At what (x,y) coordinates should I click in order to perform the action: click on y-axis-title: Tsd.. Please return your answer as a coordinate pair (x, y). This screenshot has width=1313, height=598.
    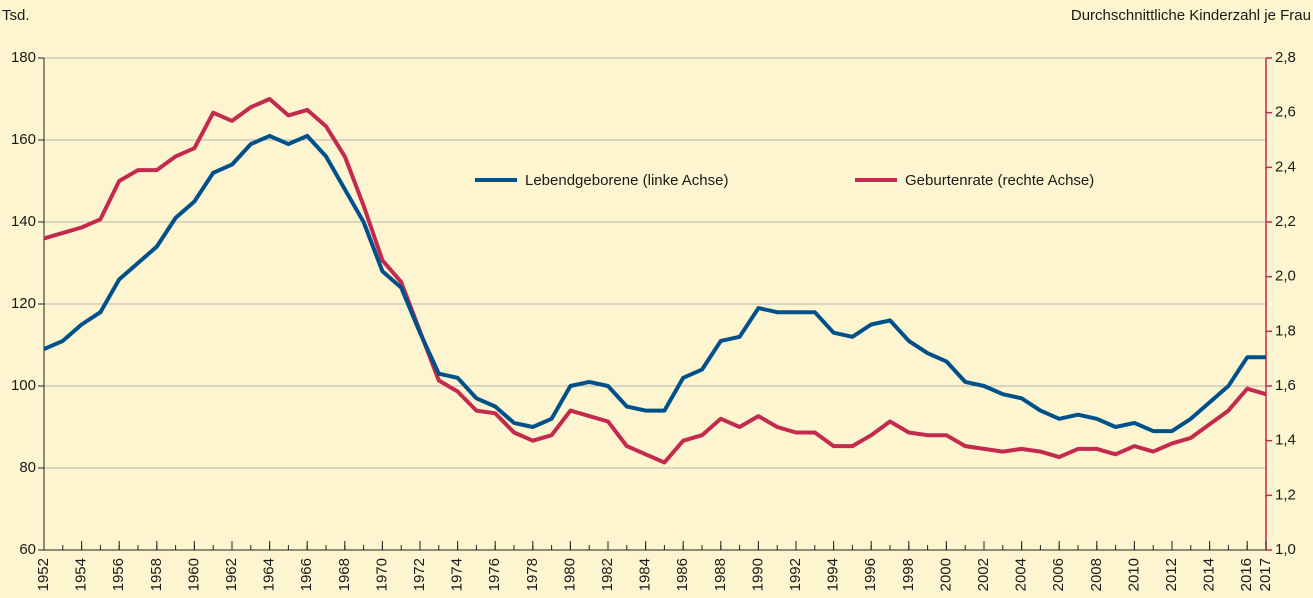
    Looking at the image, I should click on (16, 15).